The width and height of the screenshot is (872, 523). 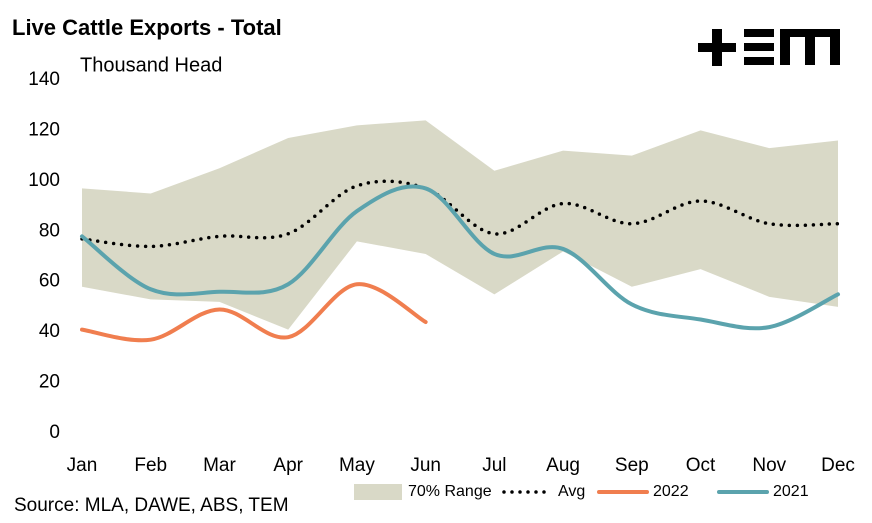 What do you see at coordinates (425, 465) in the screenshot?
I see `x-tick-label: Jun` at bounding box center [425, 465].